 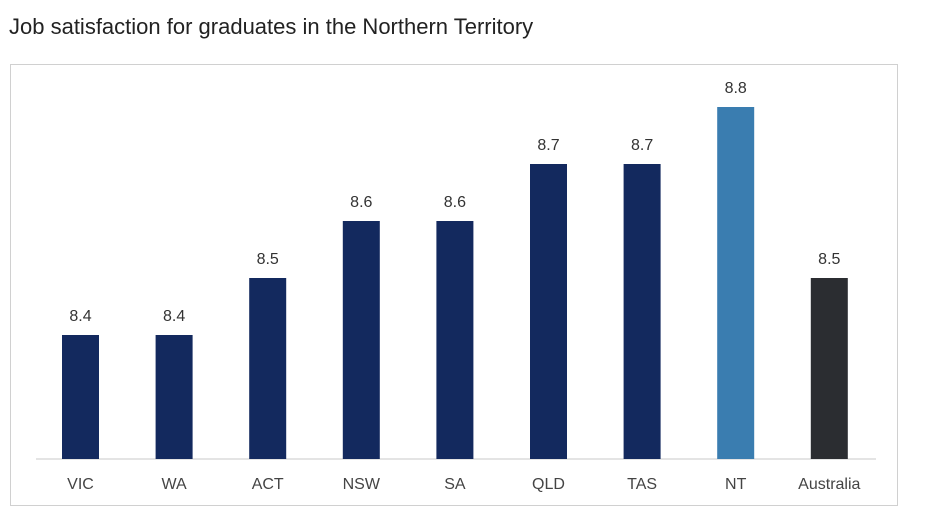 I want to click on tick-label-qld: QLD, so click(x=548, y=484).